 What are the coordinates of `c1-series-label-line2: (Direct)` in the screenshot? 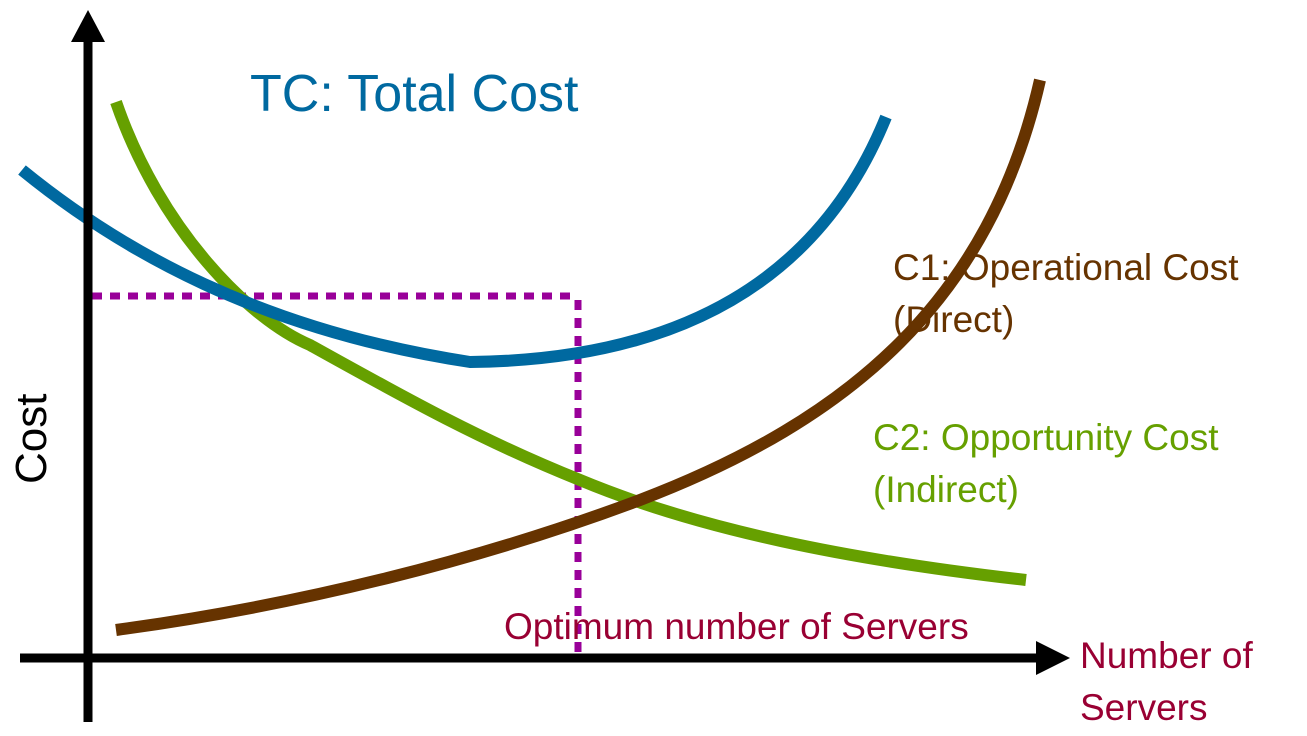 It's located at (953, 319).